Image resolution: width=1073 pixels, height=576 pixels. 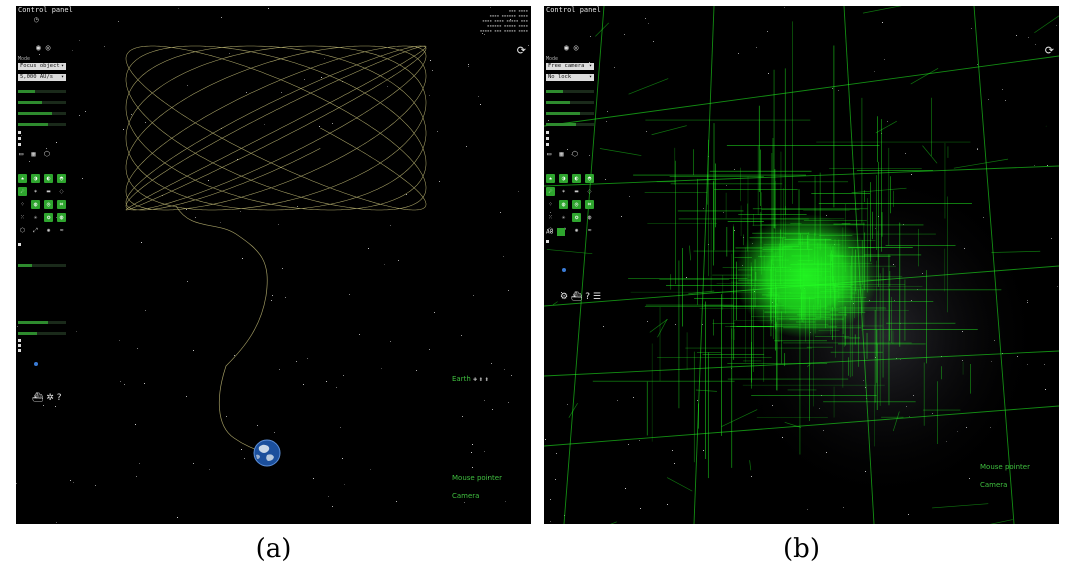 I want to click on mode-select-value: Focus object, so click(x=40, y=66).